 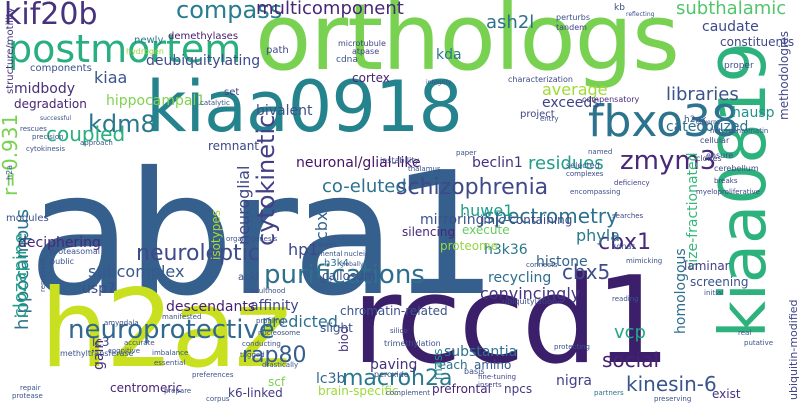 I want to click on word: laminar, so click(x=707, y=266).